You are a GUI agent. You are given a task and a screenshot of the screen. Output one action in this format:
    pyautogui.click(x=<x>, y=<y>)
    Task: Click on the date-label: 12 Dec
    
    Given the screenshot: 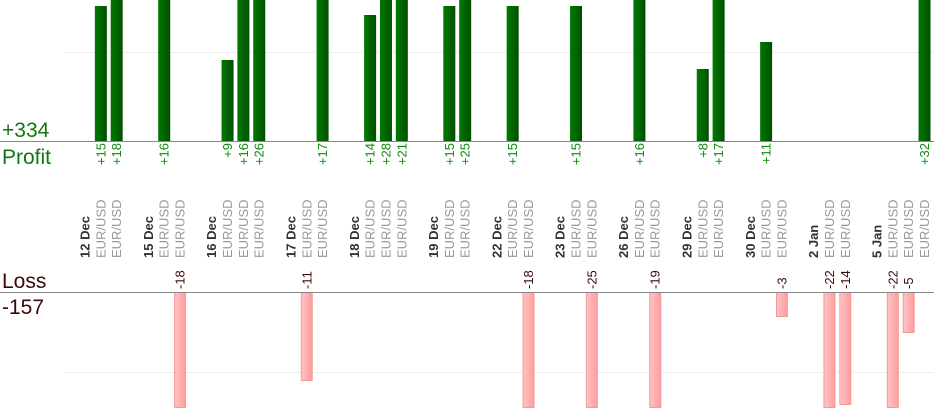 What is the action you would take?
    pyautogui.click(x=85, y=237)
    